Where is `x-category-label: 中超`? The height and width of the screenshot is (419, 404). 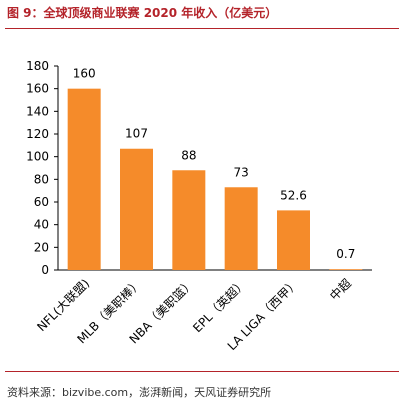
x-category-label: 中超 is located at coordinates (340, 290).